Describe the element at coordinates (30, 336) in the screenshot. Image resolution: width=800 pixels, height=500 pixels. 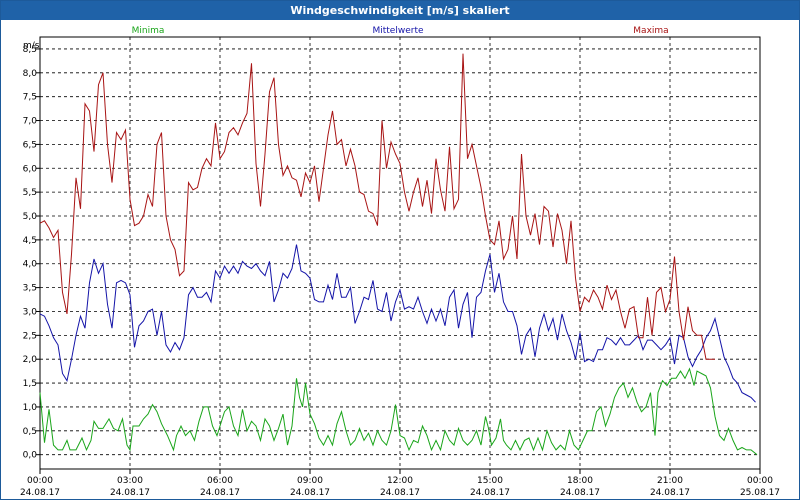
I see `y-tick-label: 2,5` at that location.